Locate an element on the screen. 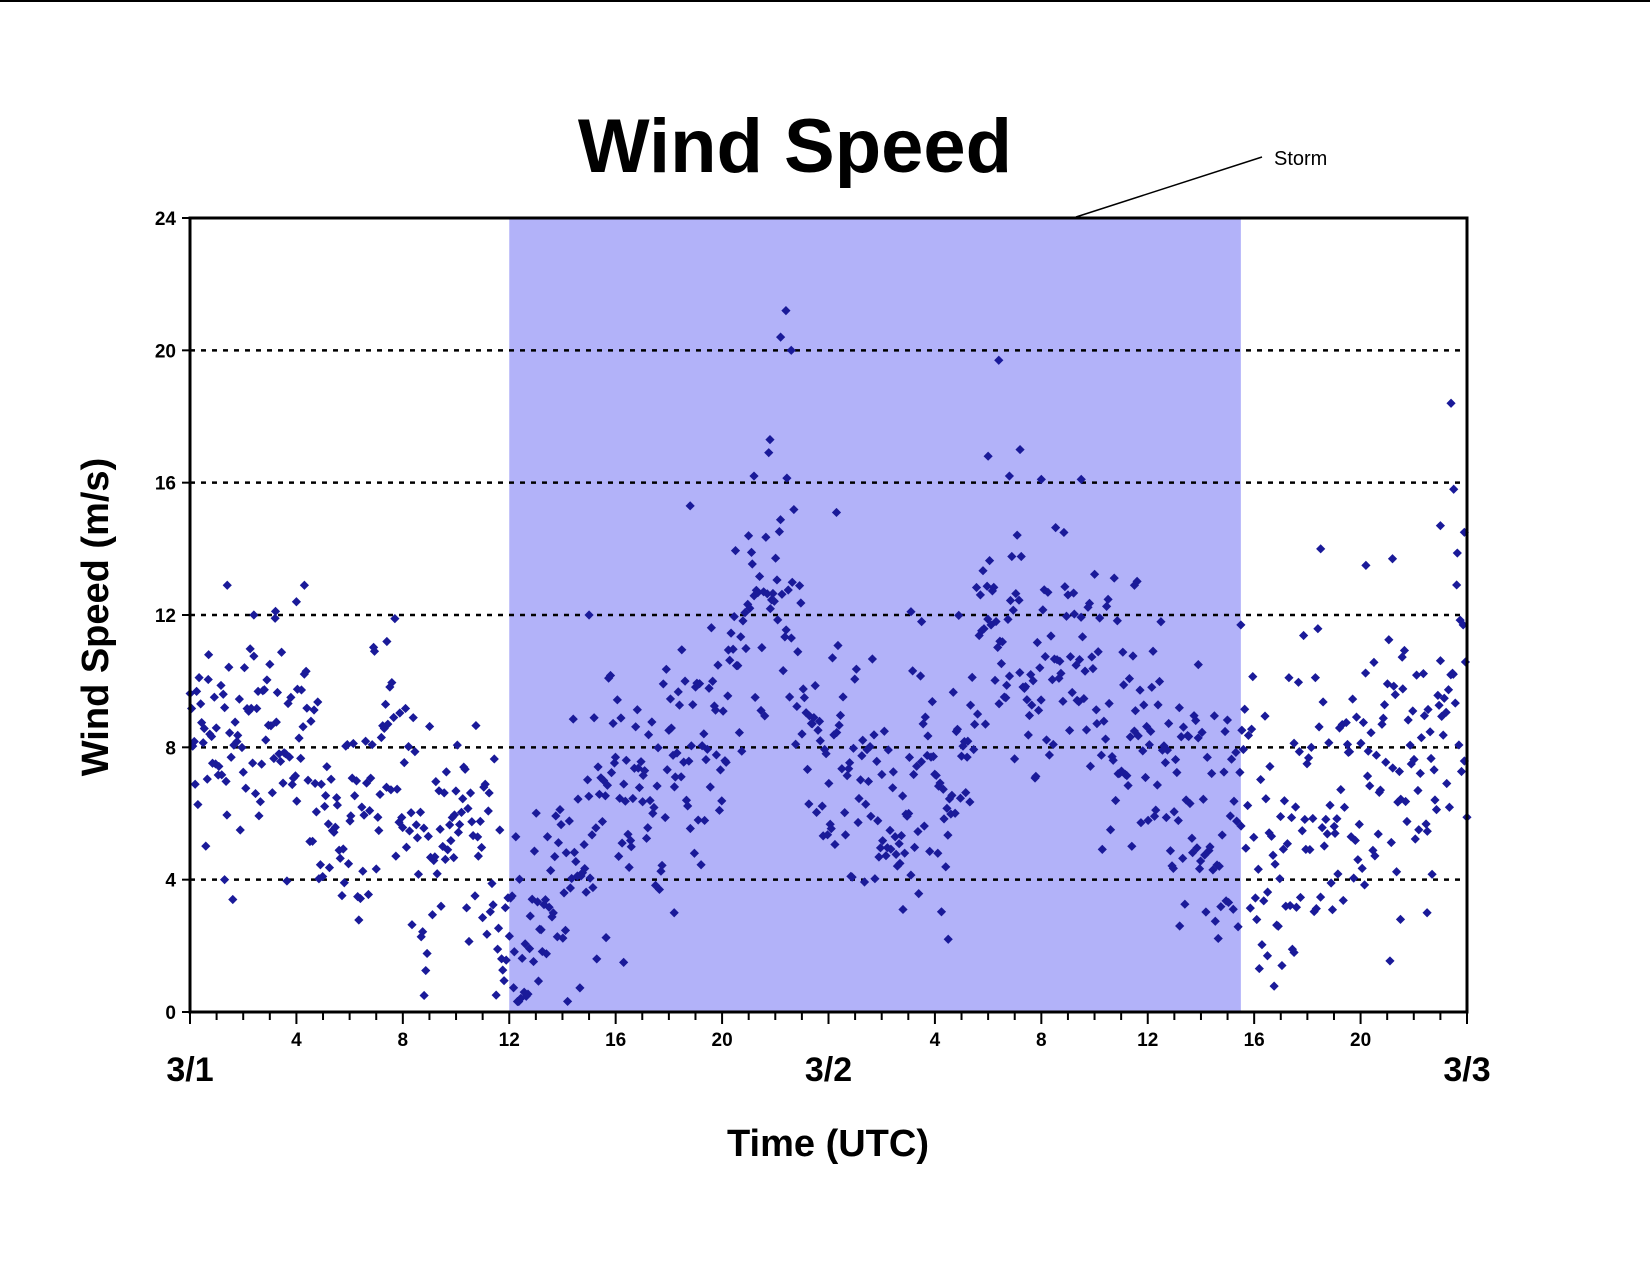  x-date-label: 3/2 is located at coordinates (828, 1070).